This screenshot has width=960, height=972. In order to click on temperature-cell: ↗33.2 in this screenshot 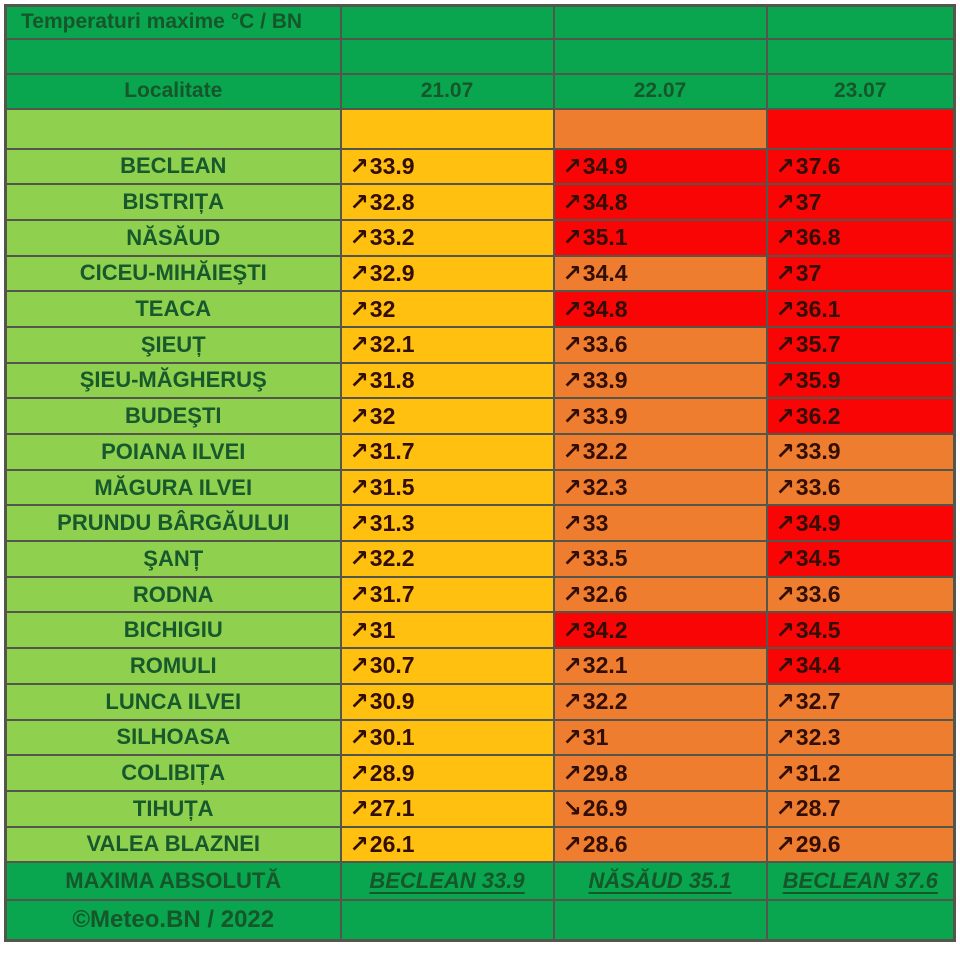, I will do `click(447, 237)`.